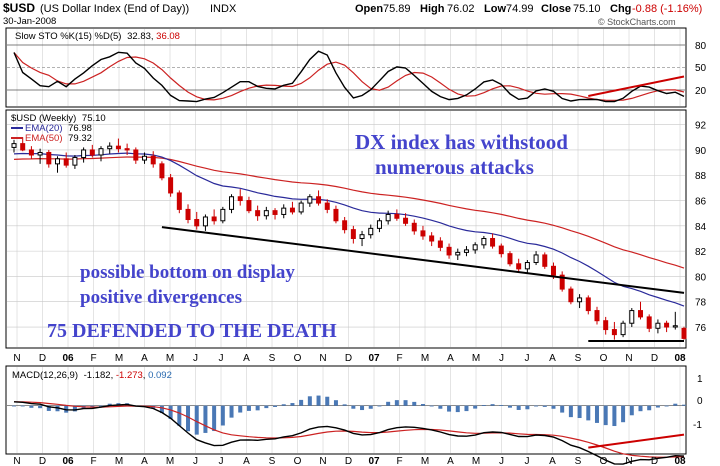  Describe the element at coordinates (520, 9) in the screenshot. I see `low-value: 74.99` at that location.